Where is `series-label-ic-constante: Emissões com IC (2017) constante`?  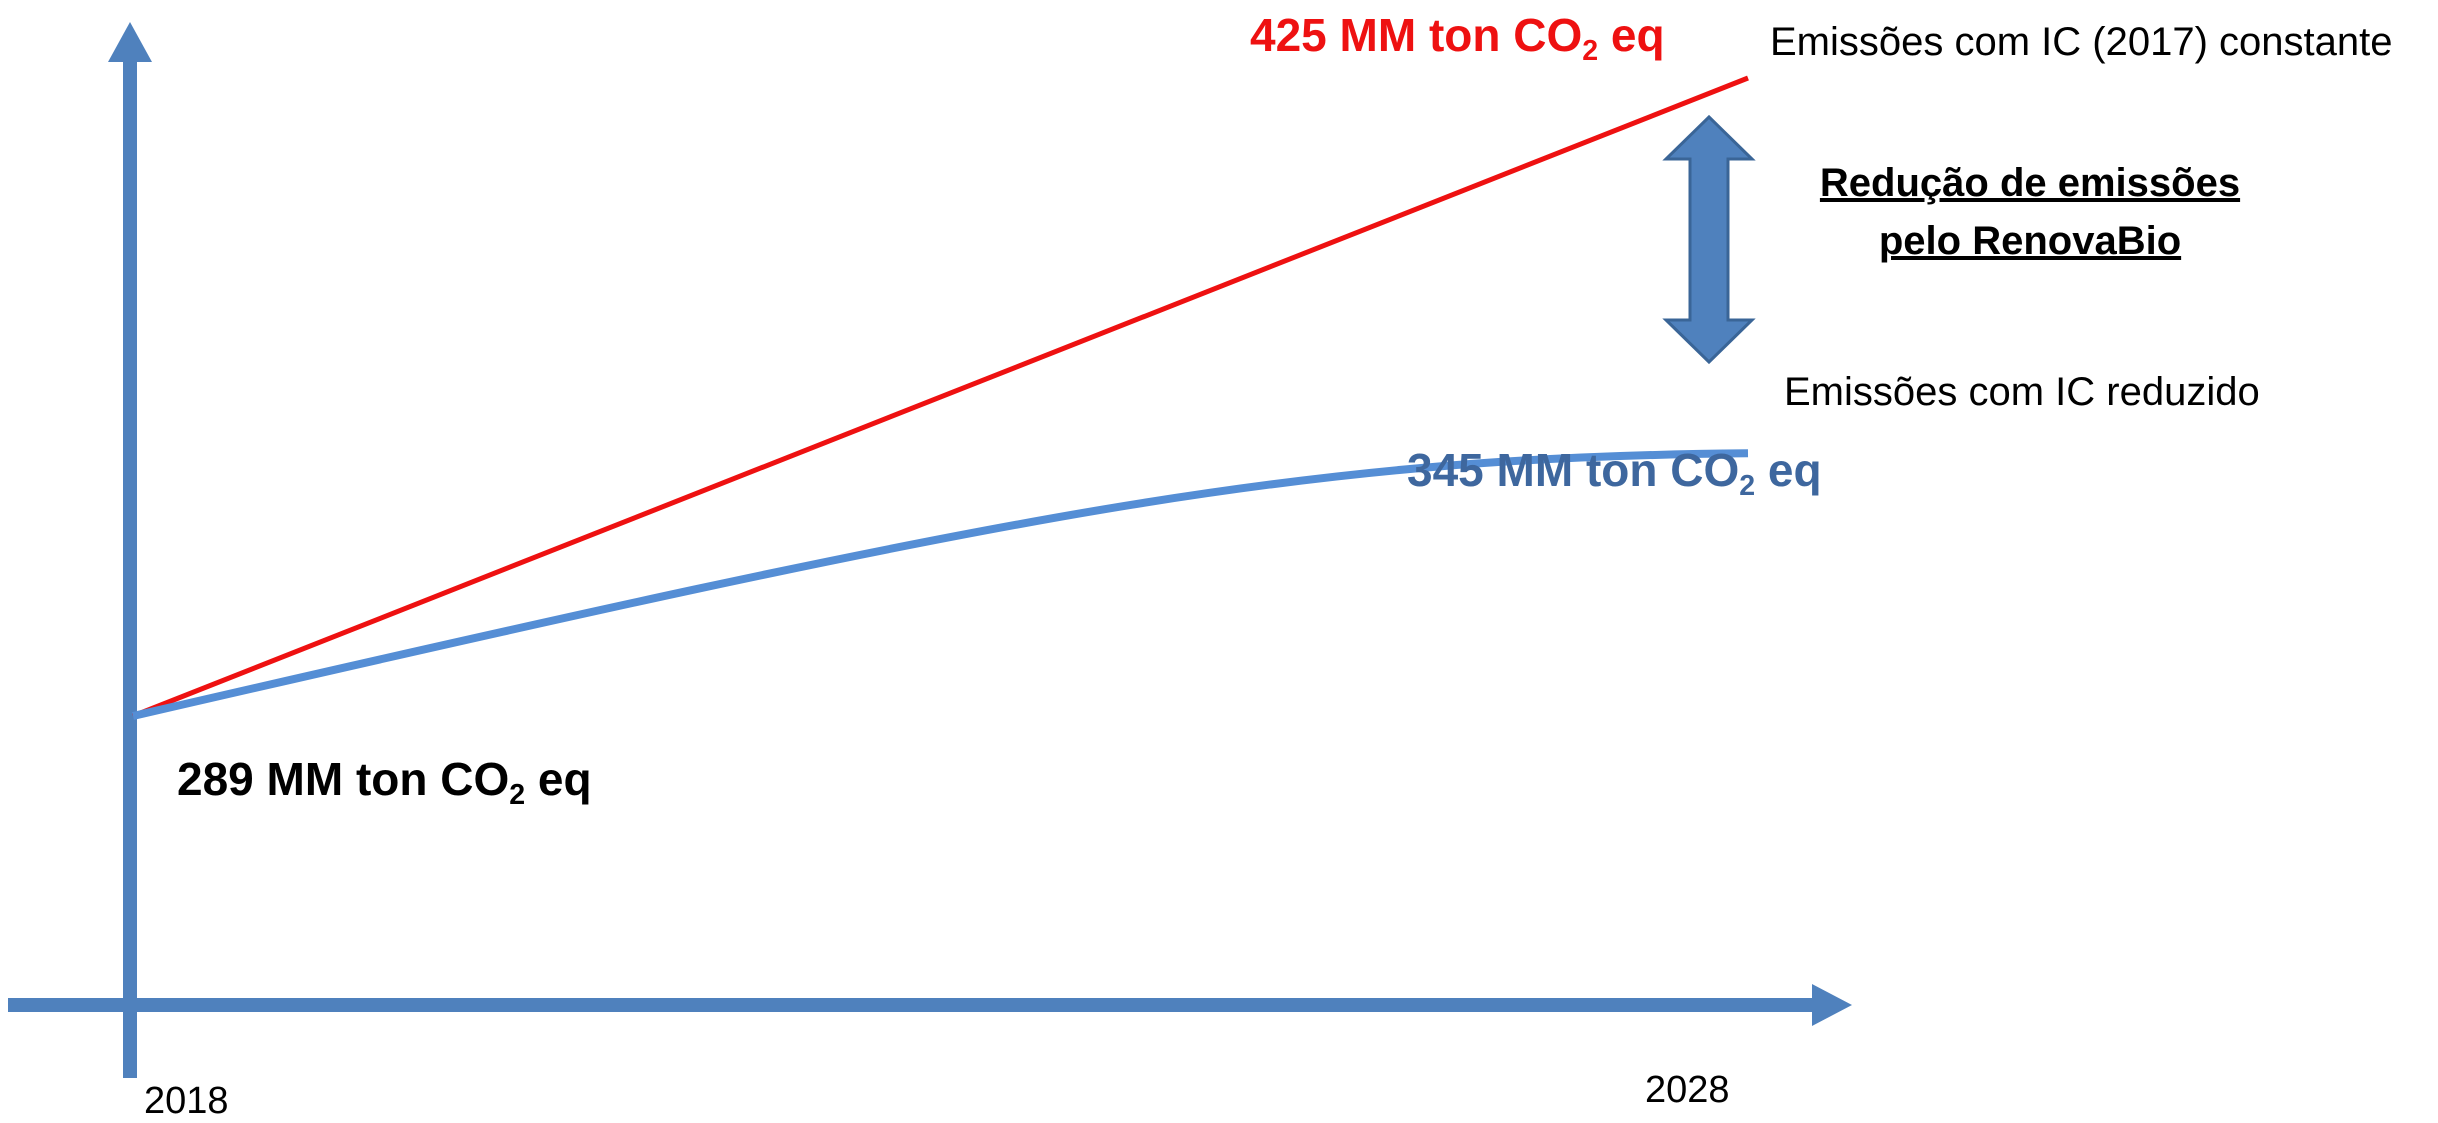 series-label-ic-constante: Emissões com IC (2017) constante is located at coordinates (2081, 42).